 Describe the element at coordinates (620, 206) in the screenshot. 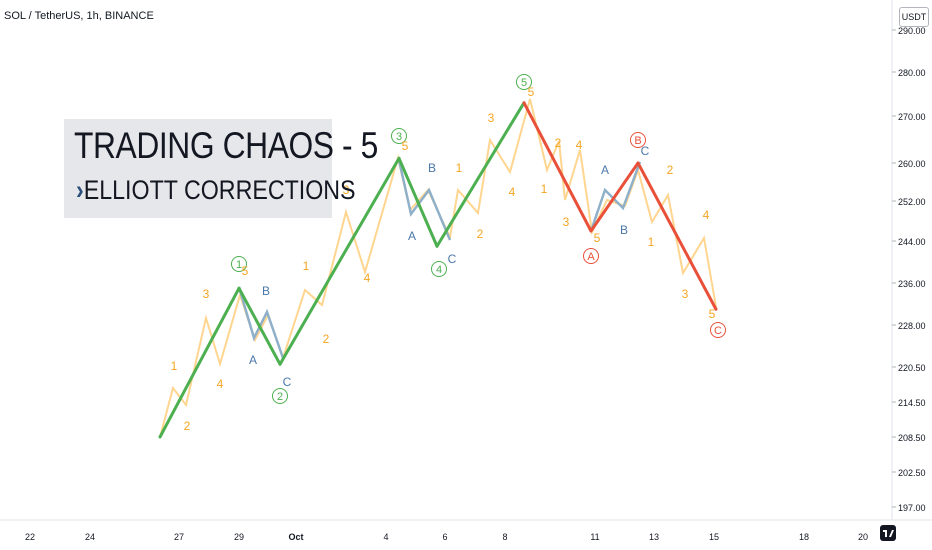

I see `correction-wave-line` at that location.